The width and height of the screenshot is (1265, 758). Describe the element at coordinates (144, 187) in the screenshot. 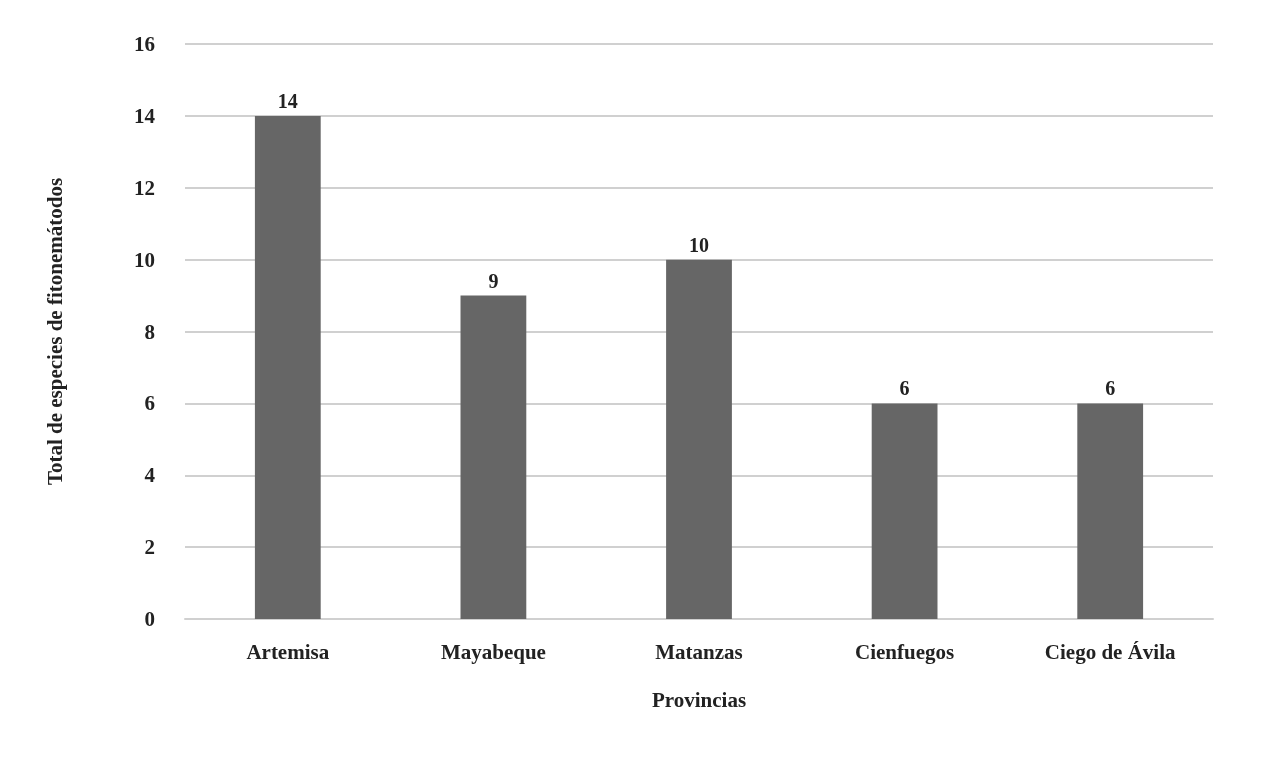

I see `y-tick-label: 12` at that location.